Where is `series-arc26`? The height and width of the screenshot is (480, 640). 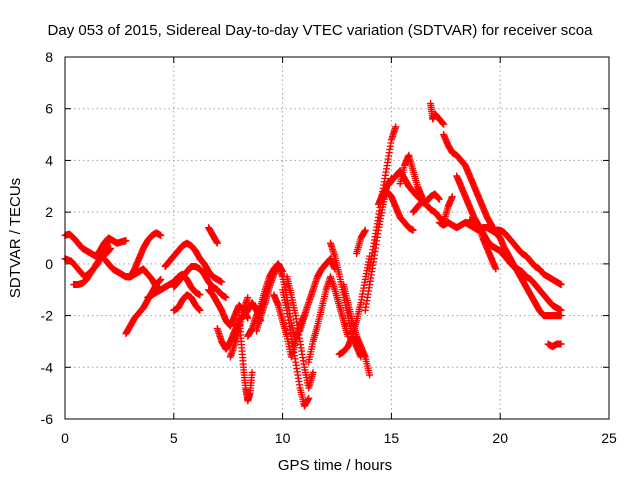
series-arc26 is located at coordinates (361, 242).